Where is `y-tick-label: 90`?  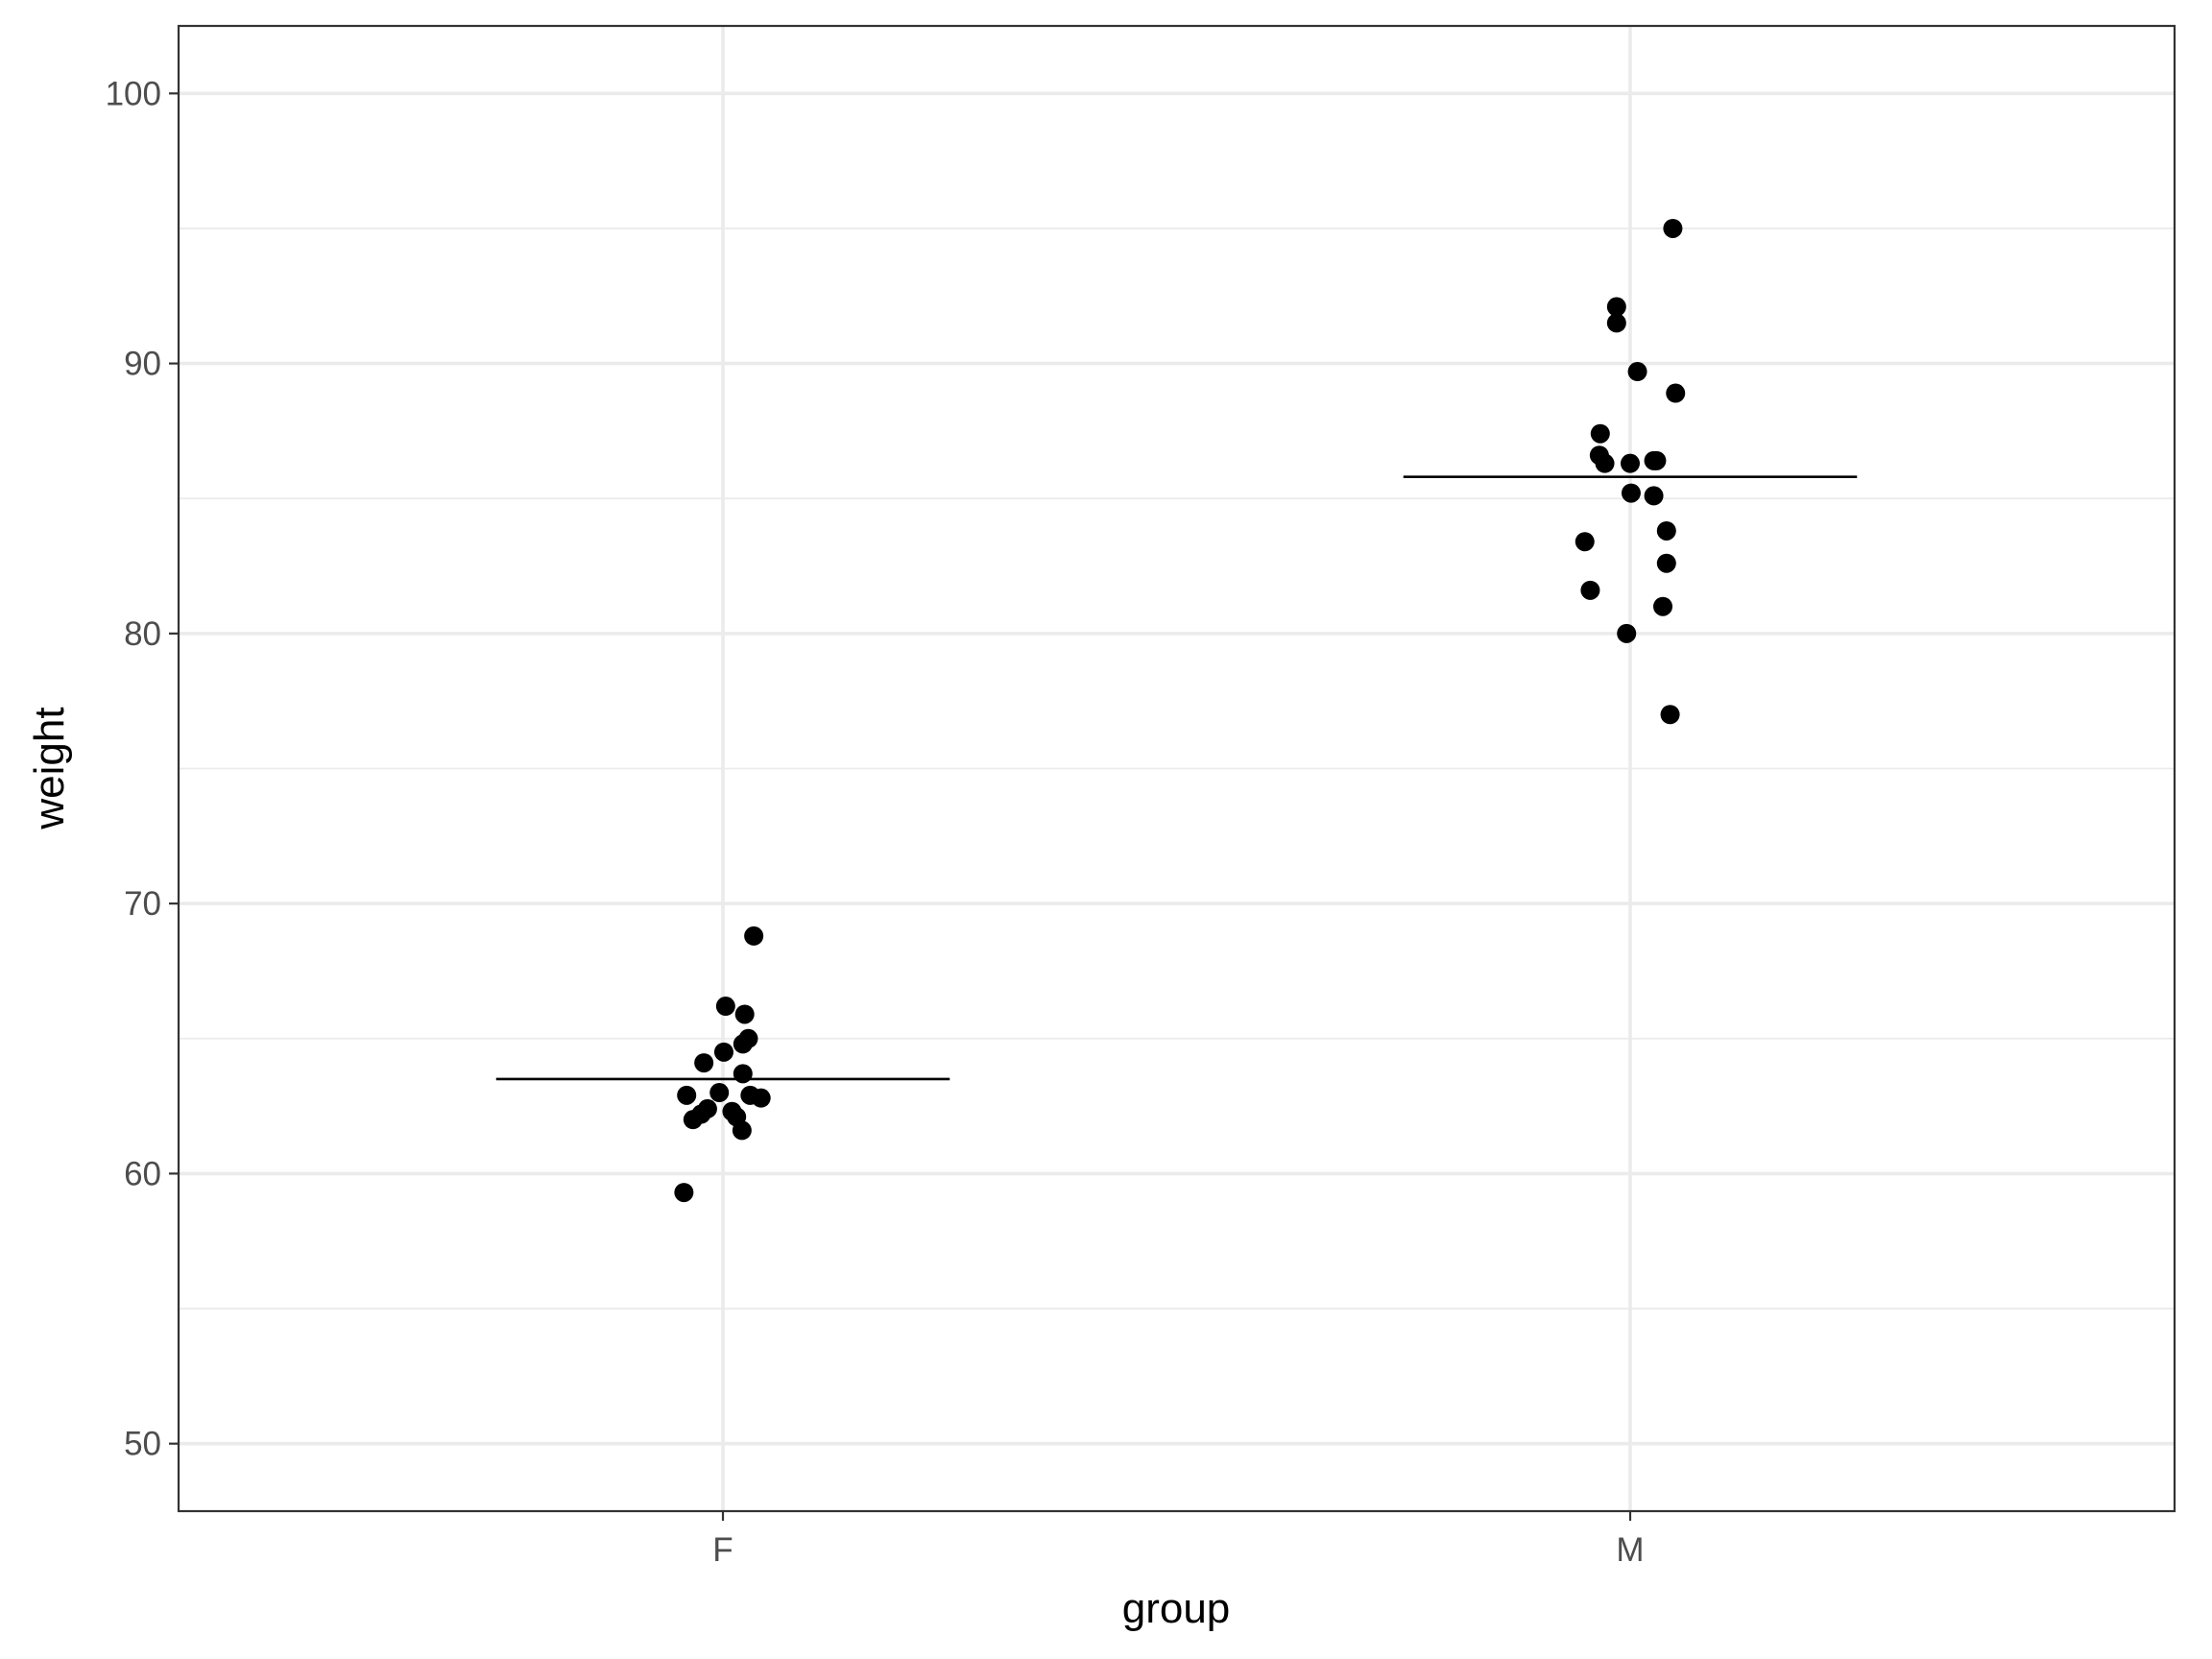 y-tick-label: 90 is located at coordinates (143, 365).